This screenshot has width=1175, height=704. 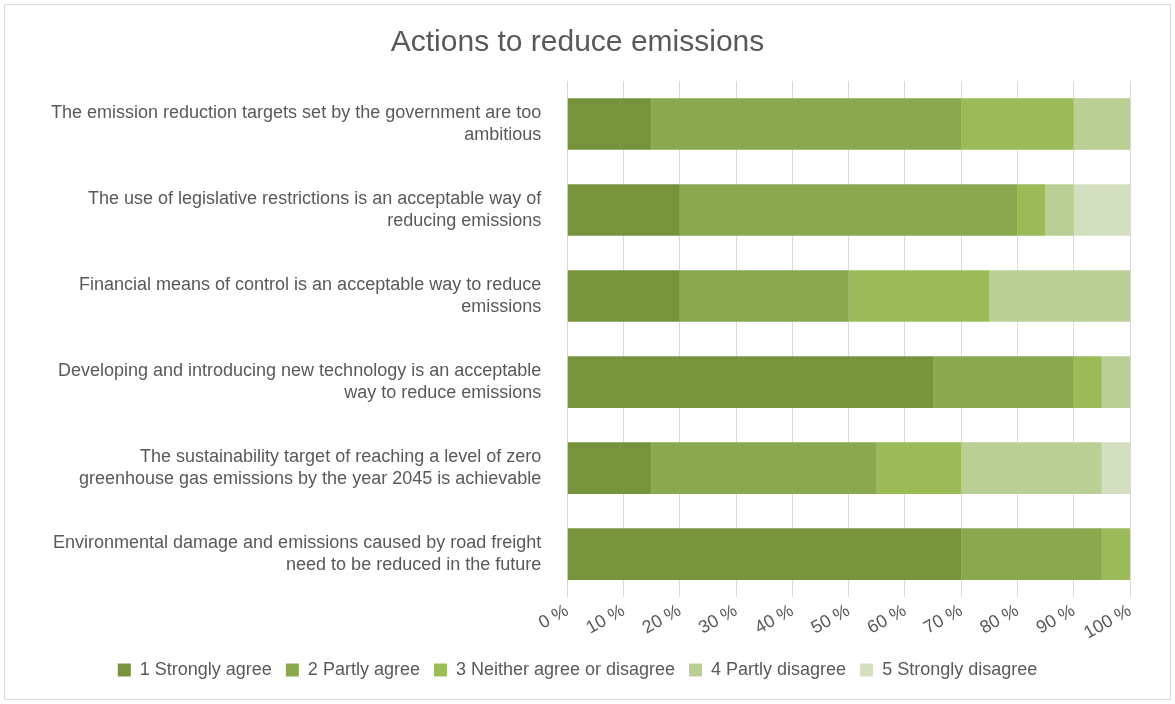 What do you see at coordinates (310, 295) in the screenshot?
I see `y-tick-label: Financial means of control is an acceptable way to reduce emissions` at bounding box center [310, 295].